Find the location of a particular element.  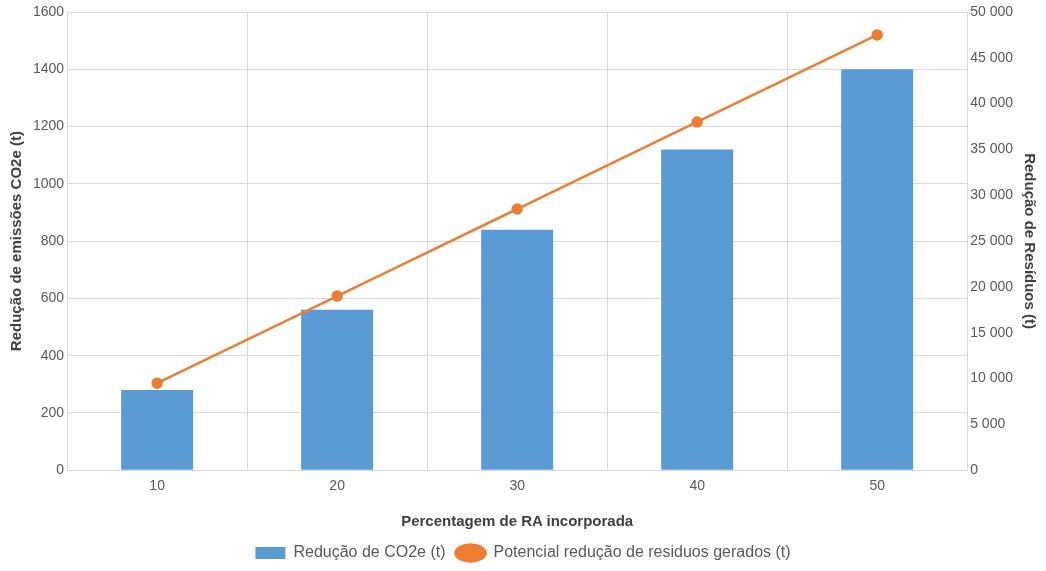

y-tick-label: 600 is located at coordinates (52, 297).